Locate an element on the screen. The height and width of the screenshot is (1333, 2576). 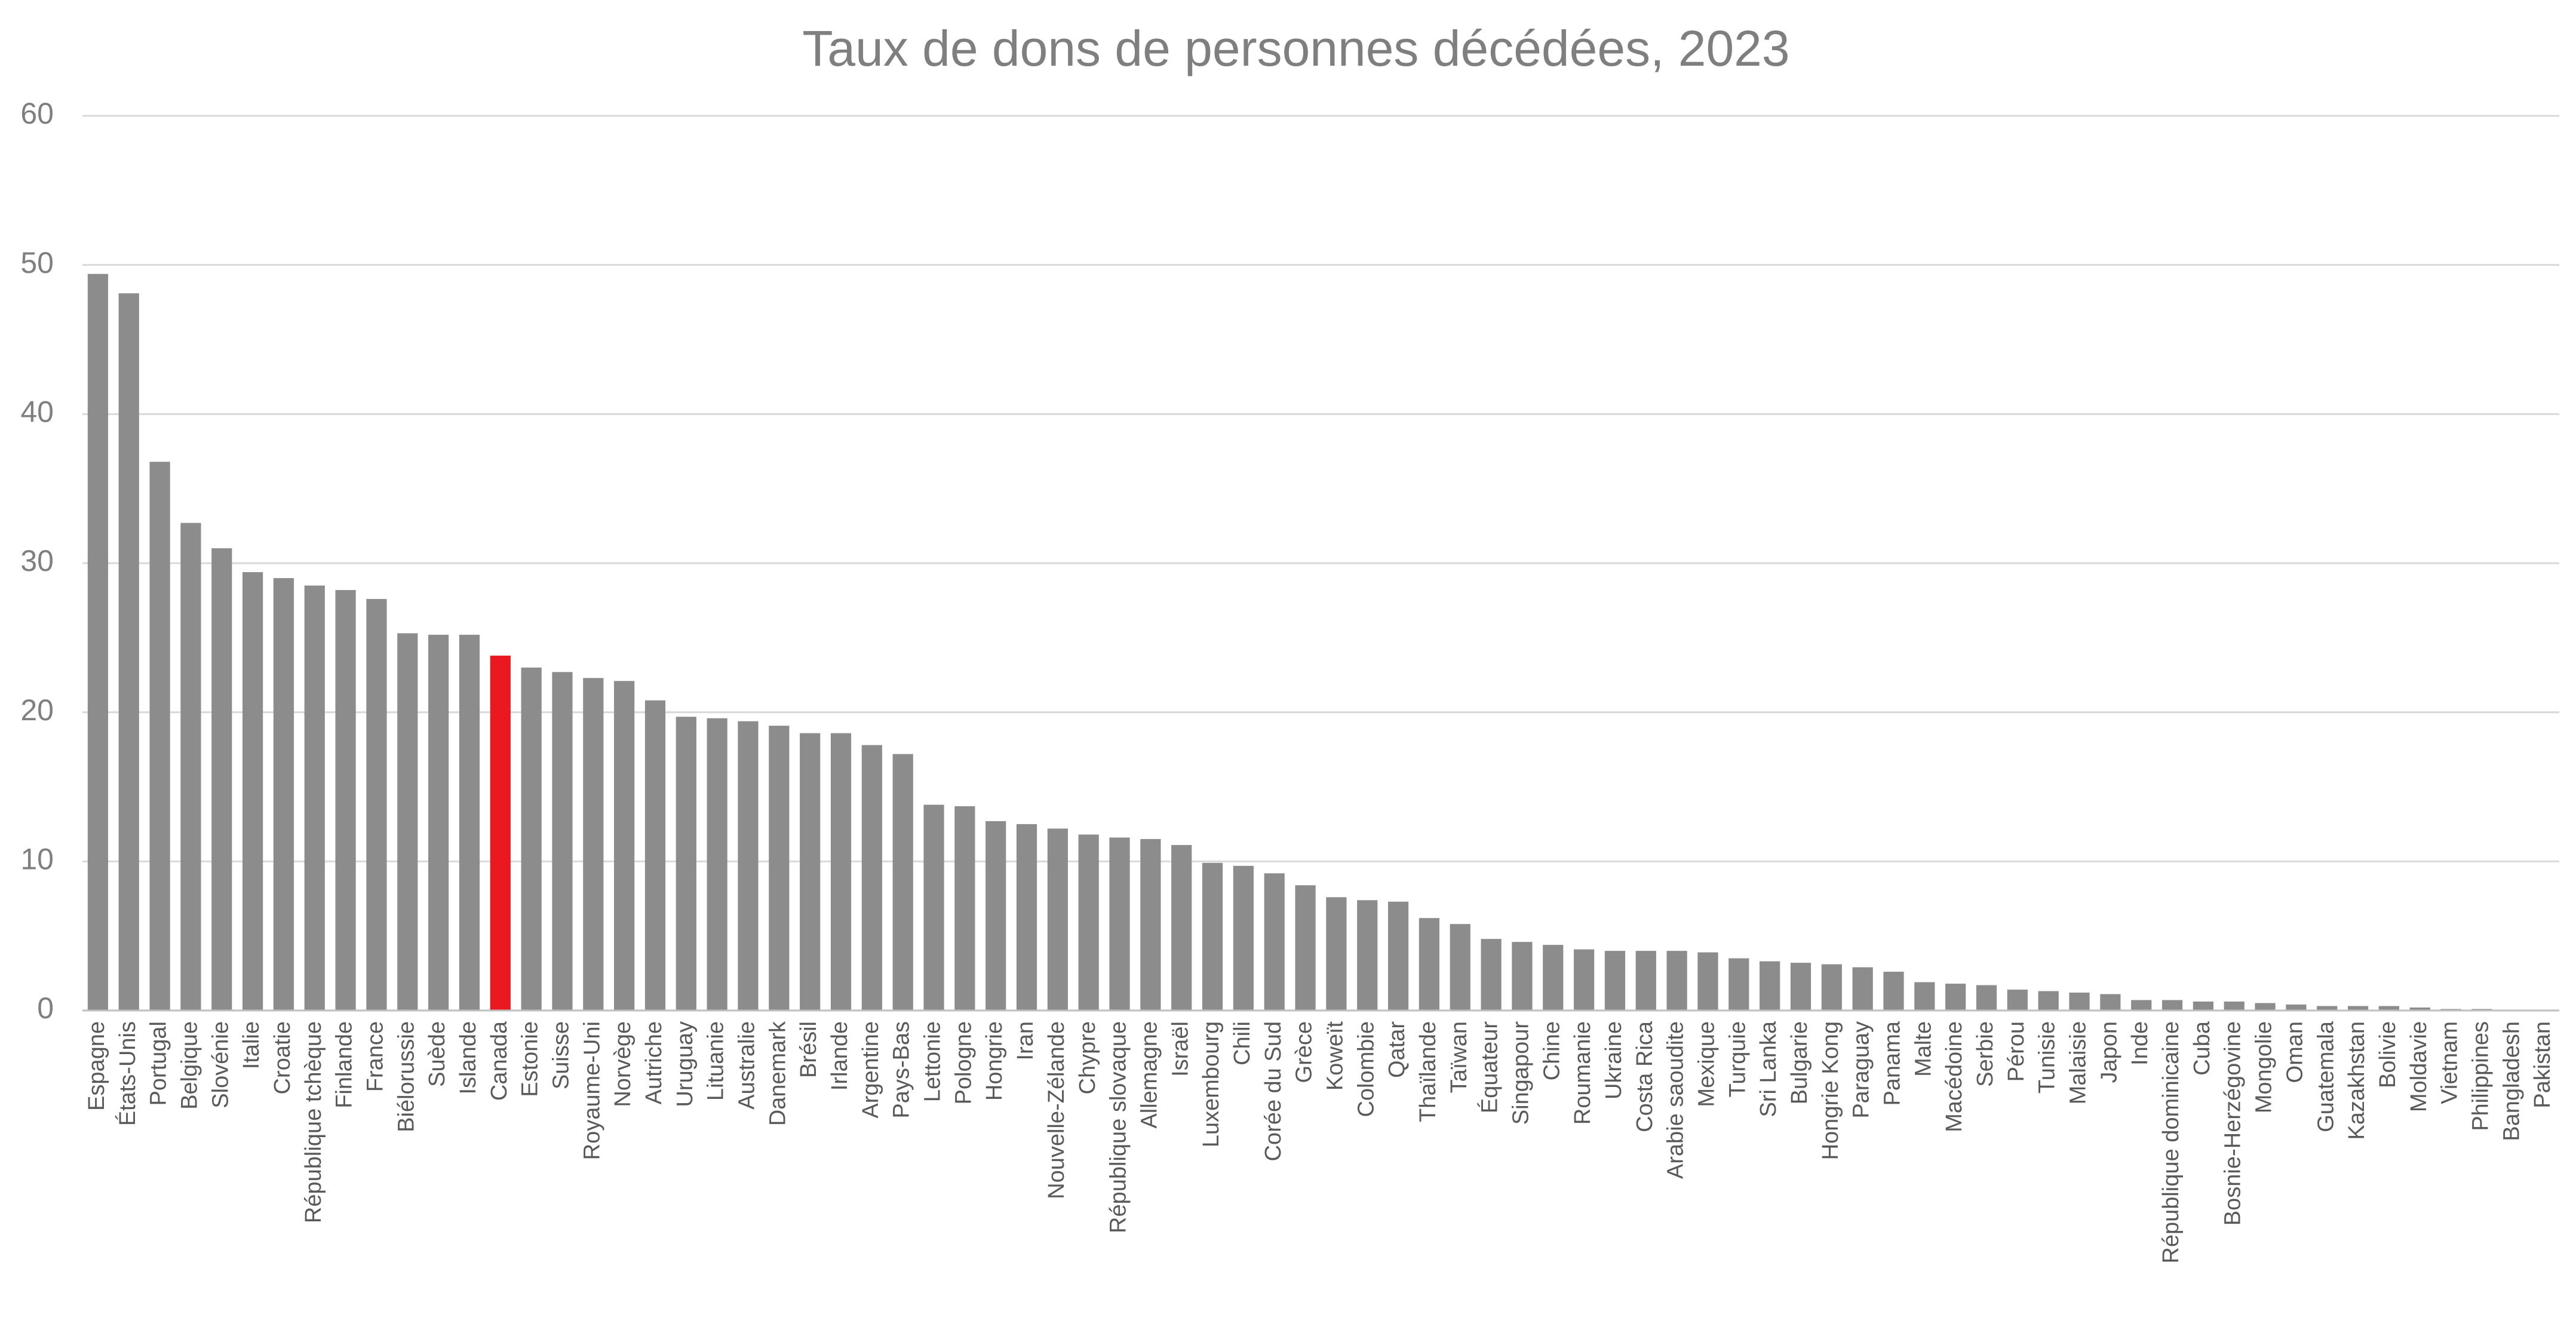
x-tick-label: Costa Rica is located at coordinates (1644, 1076).